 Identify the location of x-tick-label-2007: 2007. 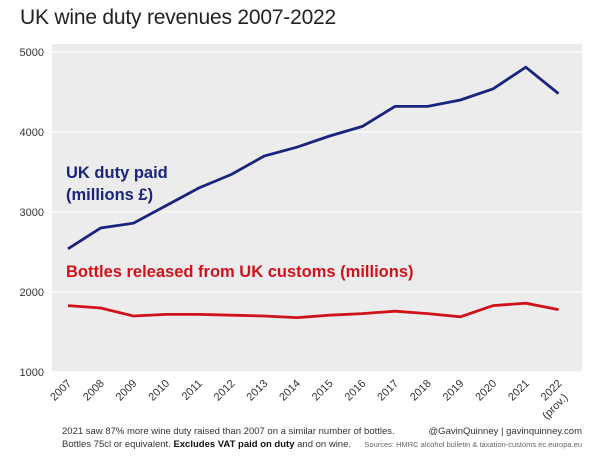
(61, 391).